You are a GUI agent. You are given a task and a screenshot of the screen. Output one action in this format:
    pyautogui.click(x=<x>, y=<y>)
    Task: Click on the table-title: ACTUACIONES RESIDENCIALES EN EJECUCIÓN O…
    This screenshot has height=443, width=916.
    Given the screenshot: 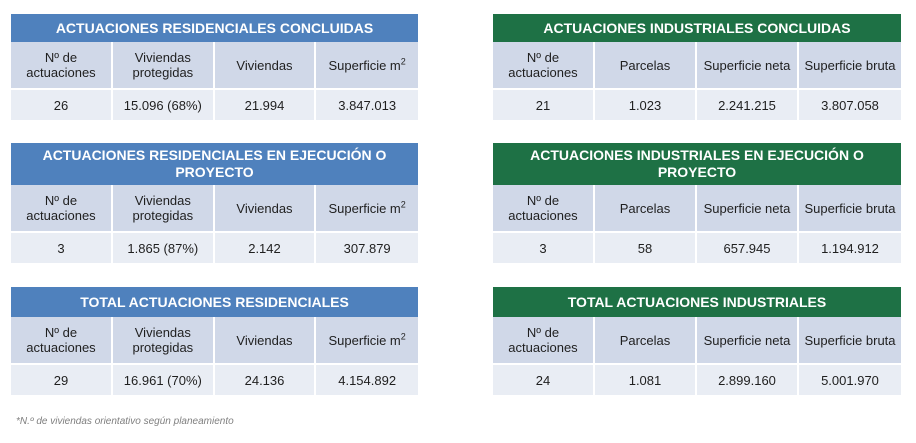 What is the action you would take?
    pyautogui.click(x=214, y=164)
    